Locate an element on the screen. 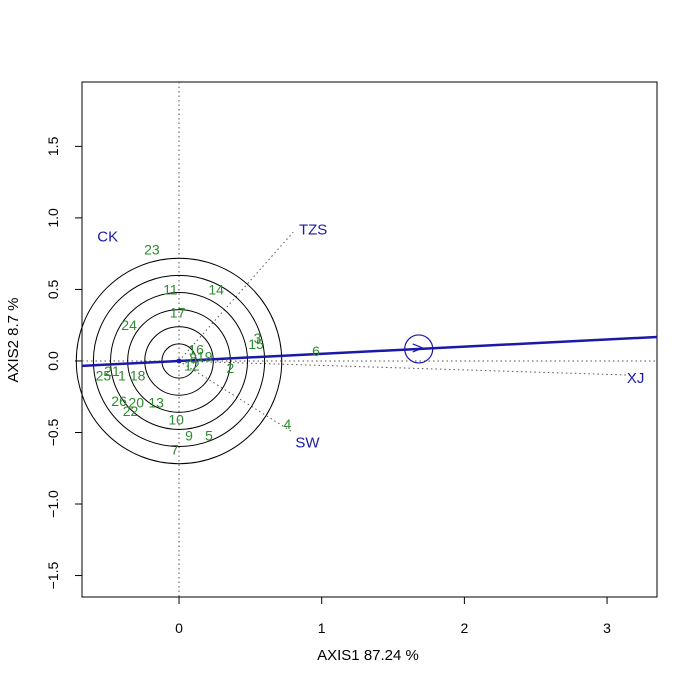 This screenshot has width=700, height=700. genotype-label: 1 is located at coordinates (122, 375).